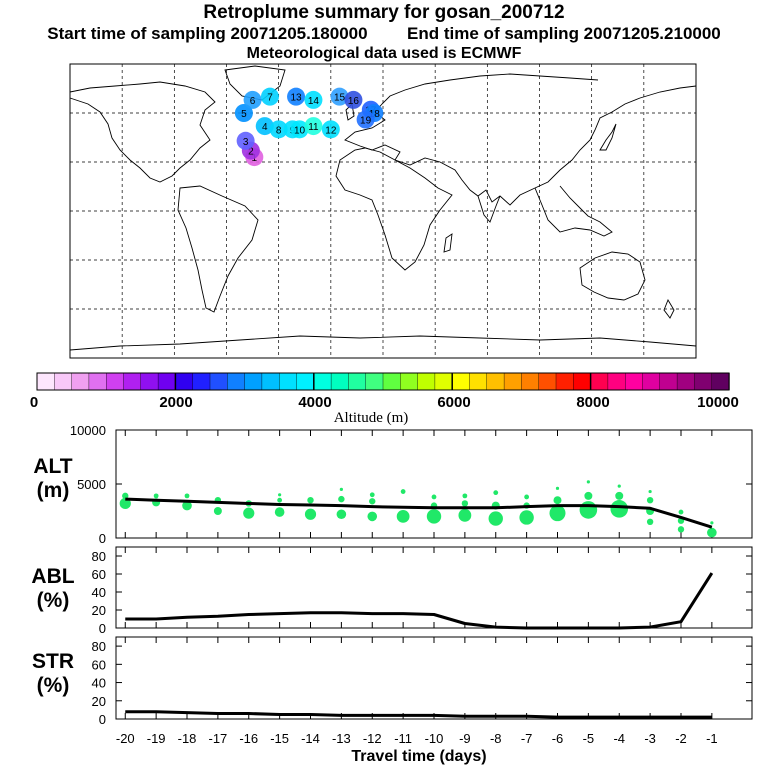 The image size is (768, 768). What do you see at coordinates (434, 678) in the screenshot?
I see `panel-frame-str` at bounding box center [434, 678].